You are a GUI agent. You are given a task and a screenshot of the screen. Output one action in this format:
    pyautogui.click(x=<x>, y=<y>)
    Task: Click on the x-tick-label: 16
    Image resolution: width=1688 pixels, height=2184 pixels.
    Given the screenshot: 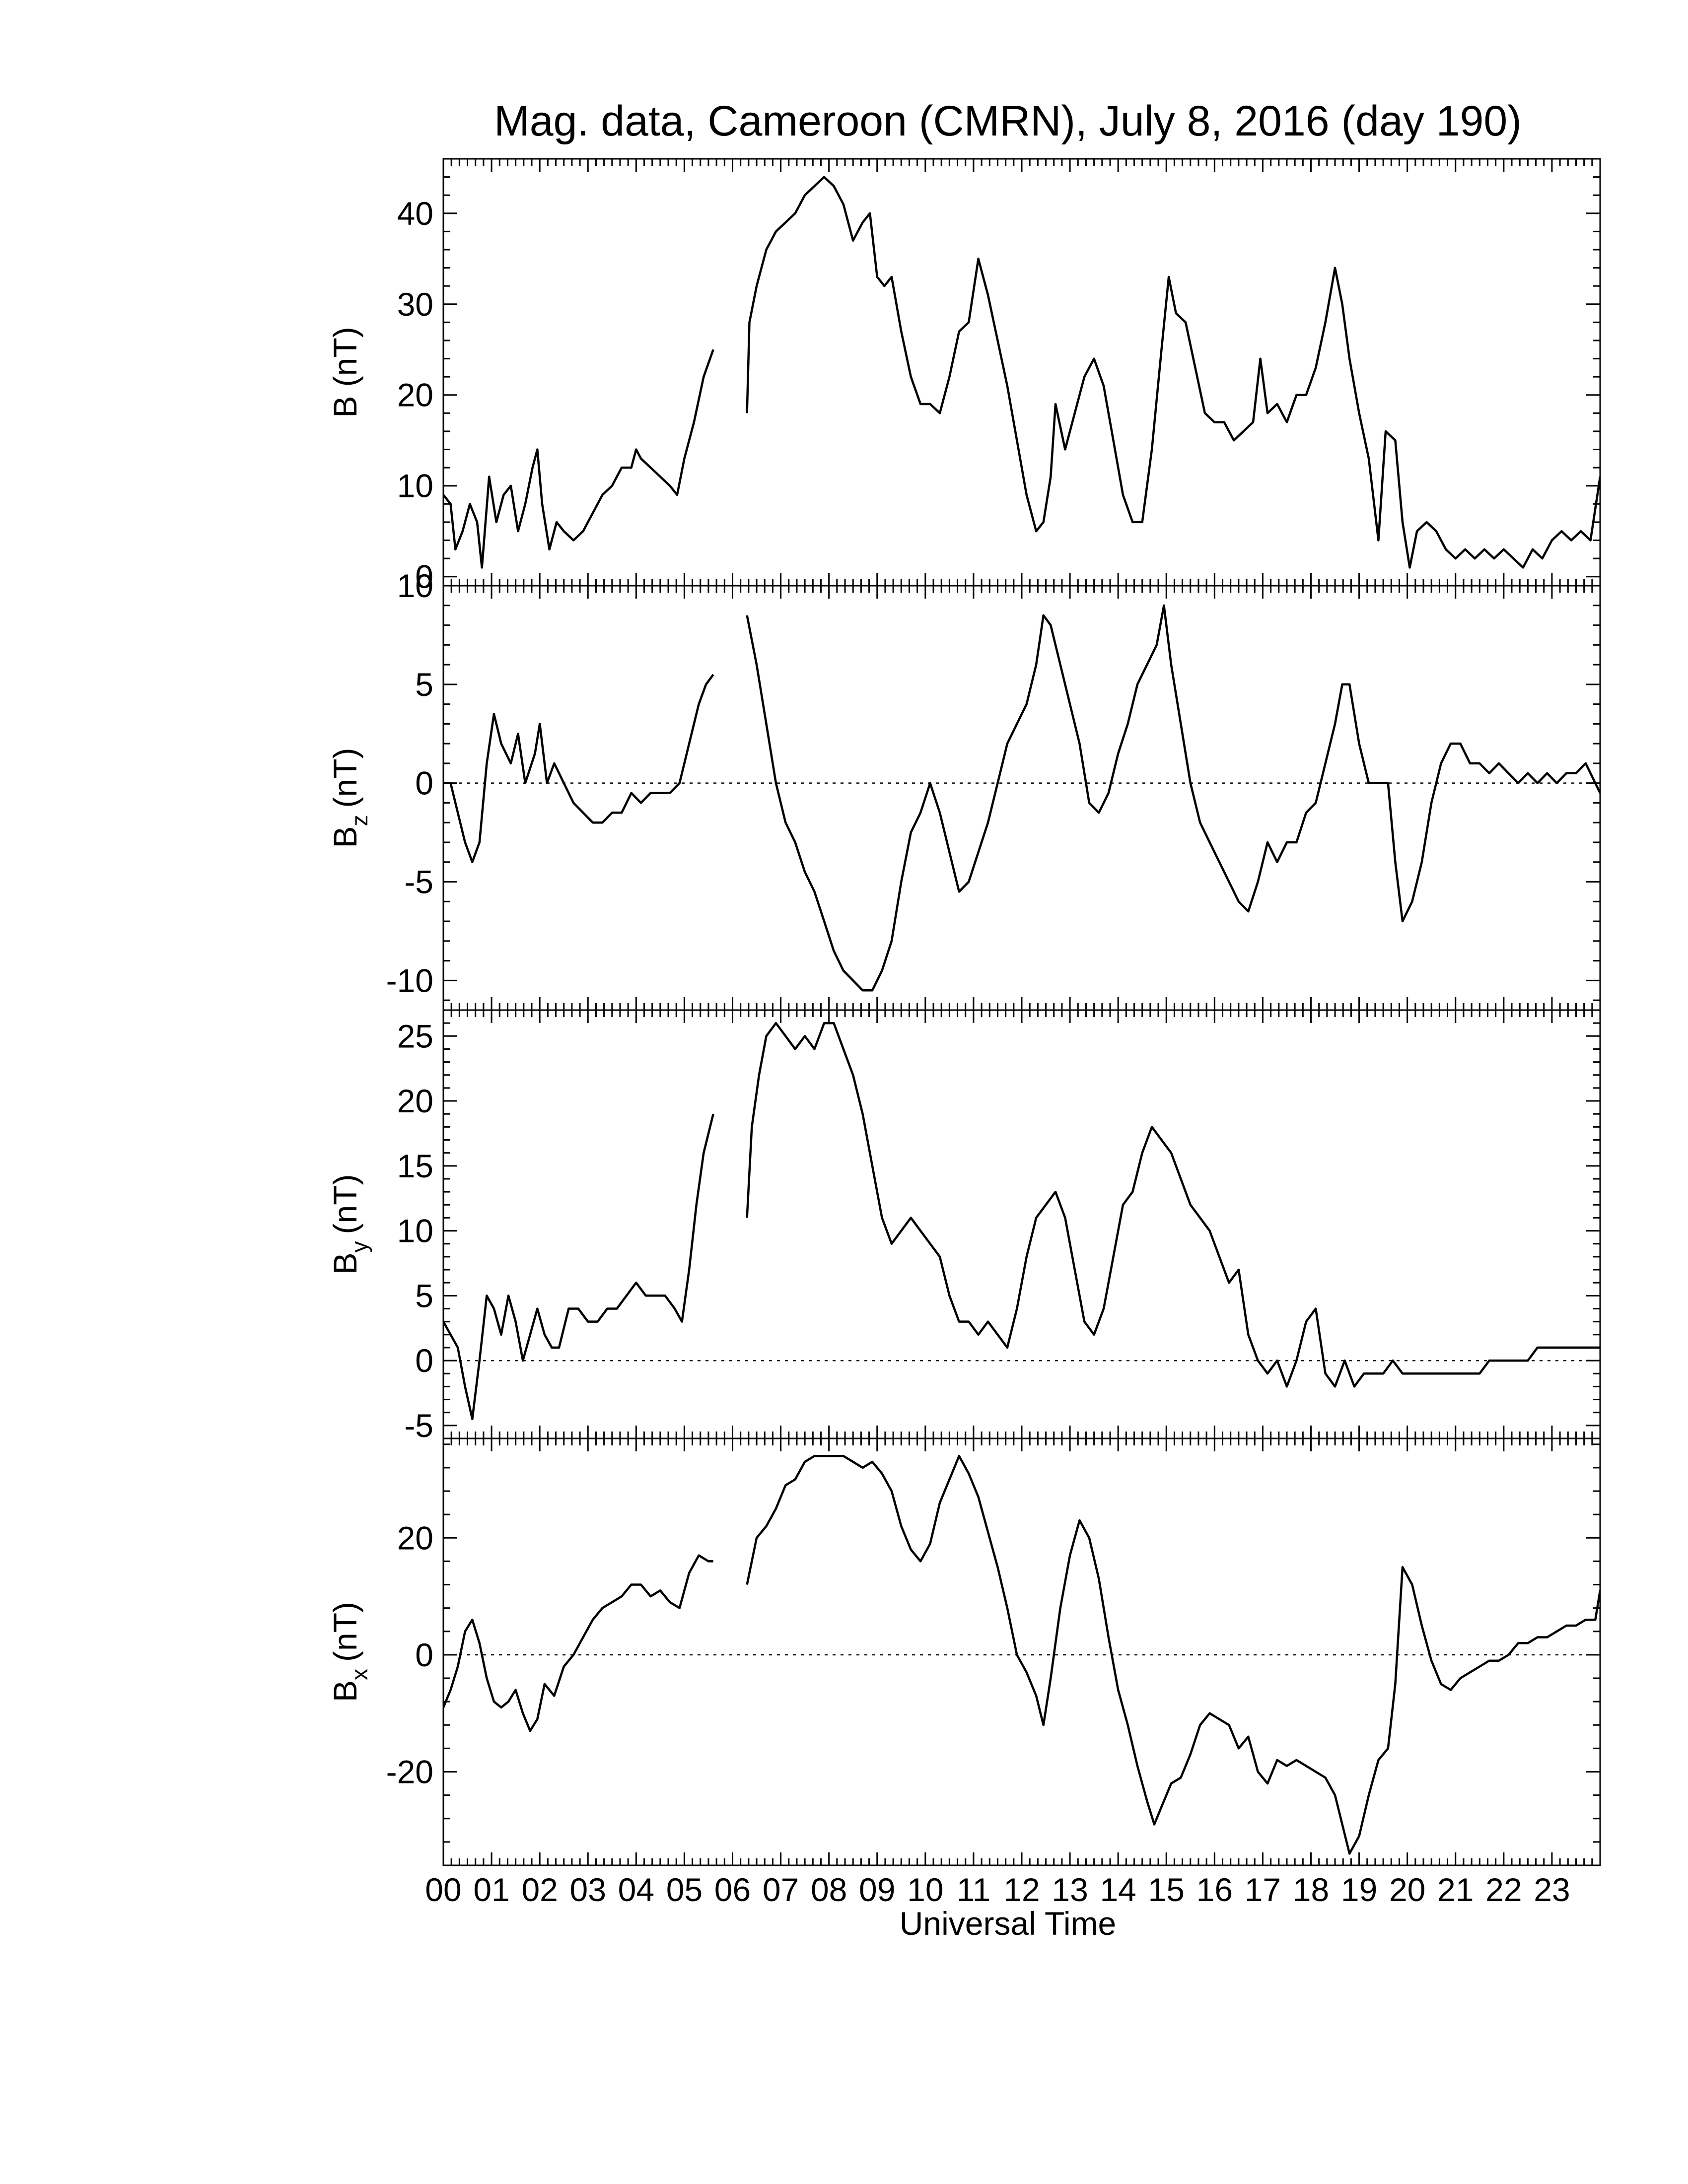 What is the action you would take?
    pyautogui.click(x=1214, y=1889)
    